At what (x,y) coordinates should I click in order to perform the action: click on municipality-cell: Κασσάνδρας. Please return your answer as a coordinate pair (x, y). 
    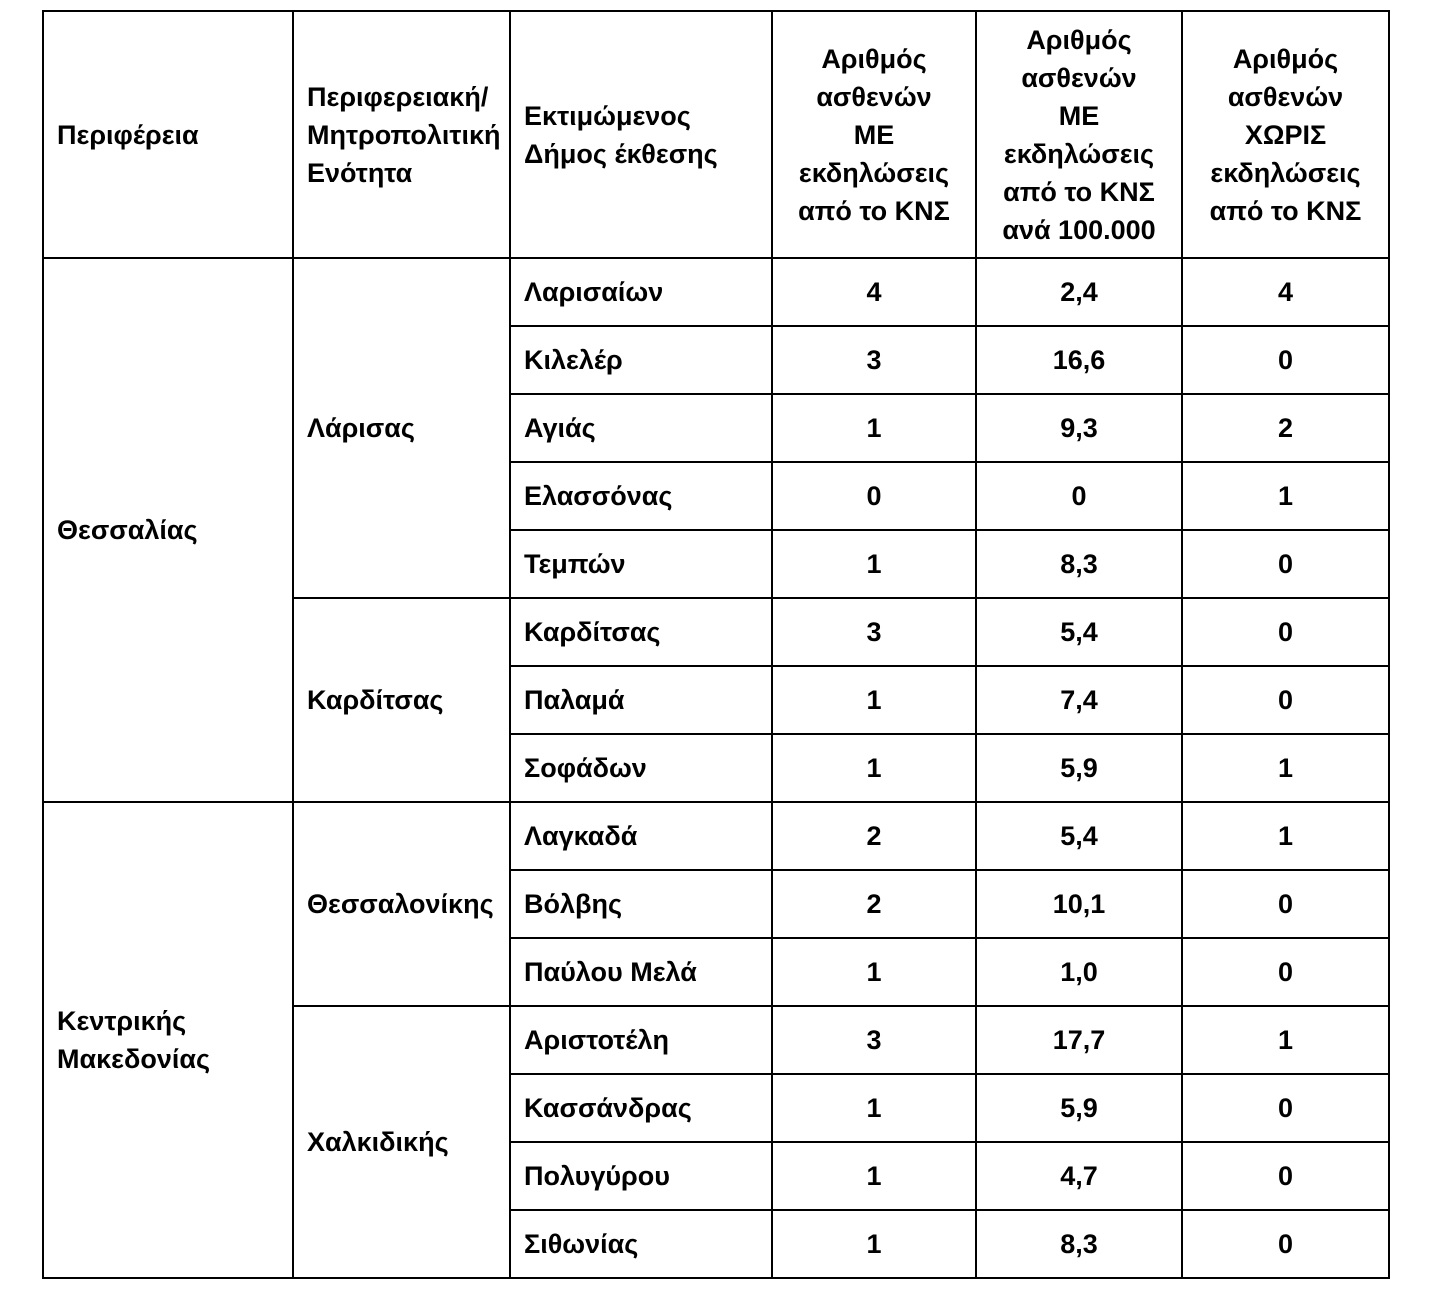
    Looking at the image, I should click on (641, 1108).